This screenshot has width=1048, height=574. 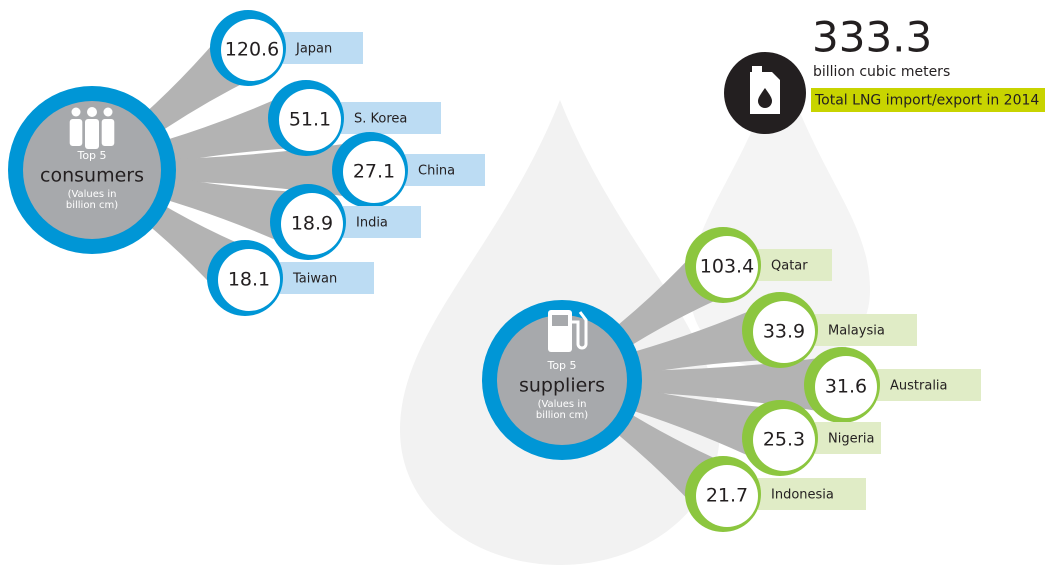 I want to click on item-name: S. Korea, so click(x=380, y=119).